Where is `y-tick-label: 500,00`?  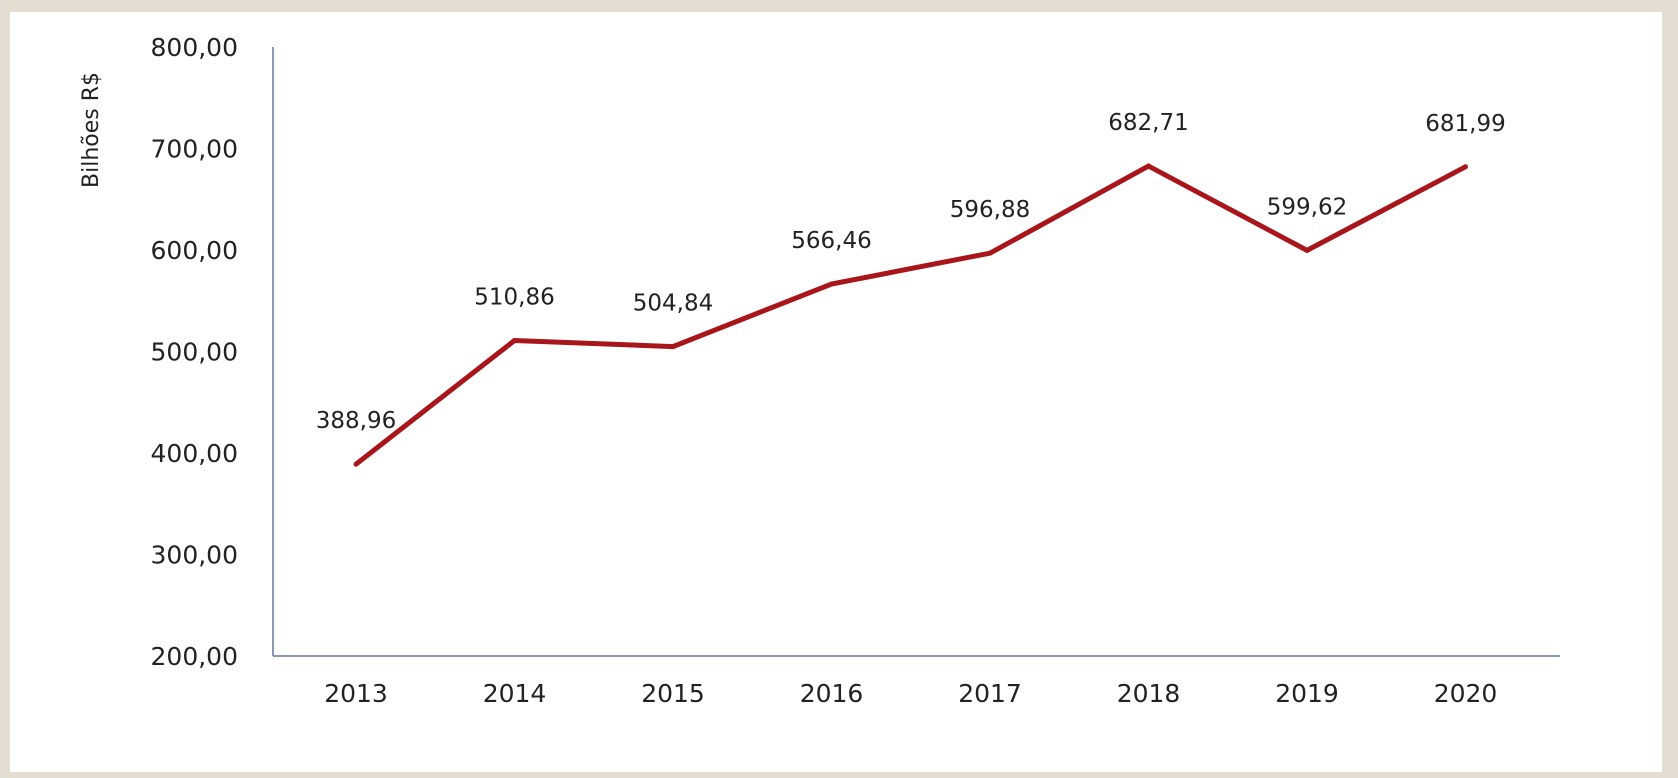
y-tick-label: 500,00 is located at coordinates (194, 352).